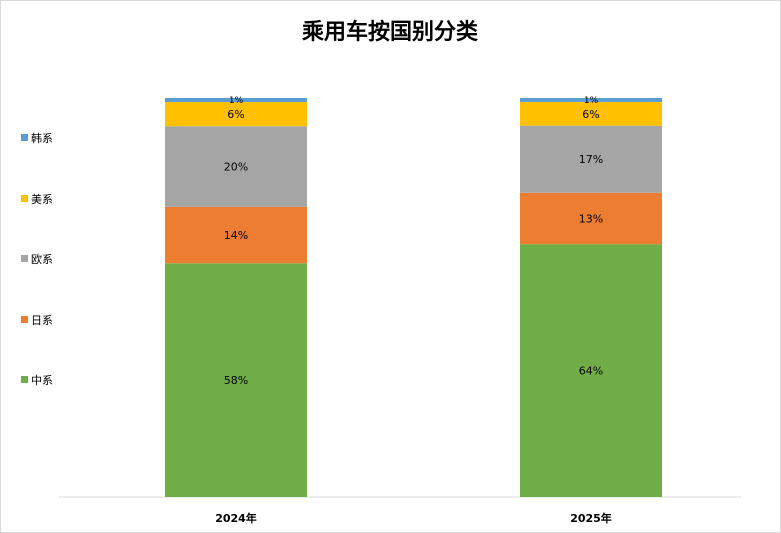 The height and width of the screenshot is (533, 781). I want to click on data-label-1-3: 6%, so click(590, 114).